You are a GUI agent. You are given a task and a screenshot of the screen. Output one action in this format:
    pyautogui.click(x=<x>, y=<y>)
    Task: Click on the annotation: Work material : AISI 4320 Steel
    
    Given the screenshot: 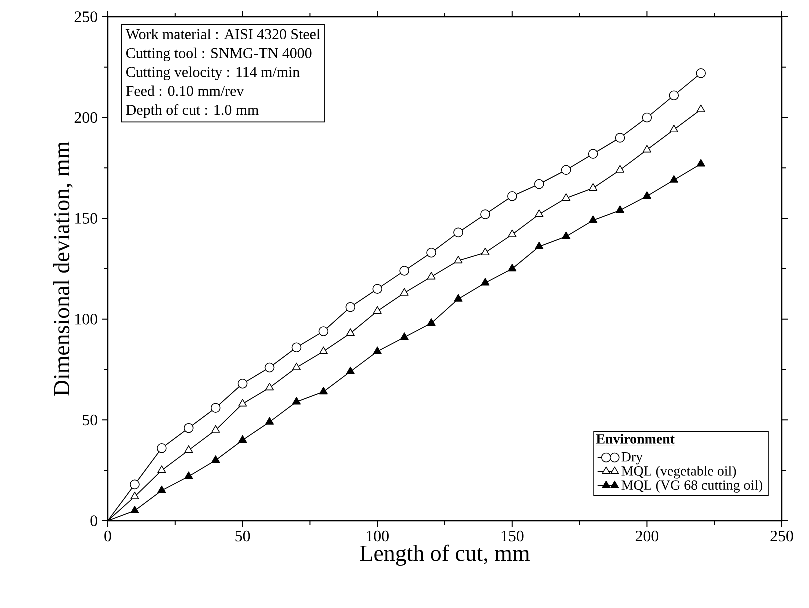 What is the action you would take?
    pyautogui.click(x=223, y=34)
    